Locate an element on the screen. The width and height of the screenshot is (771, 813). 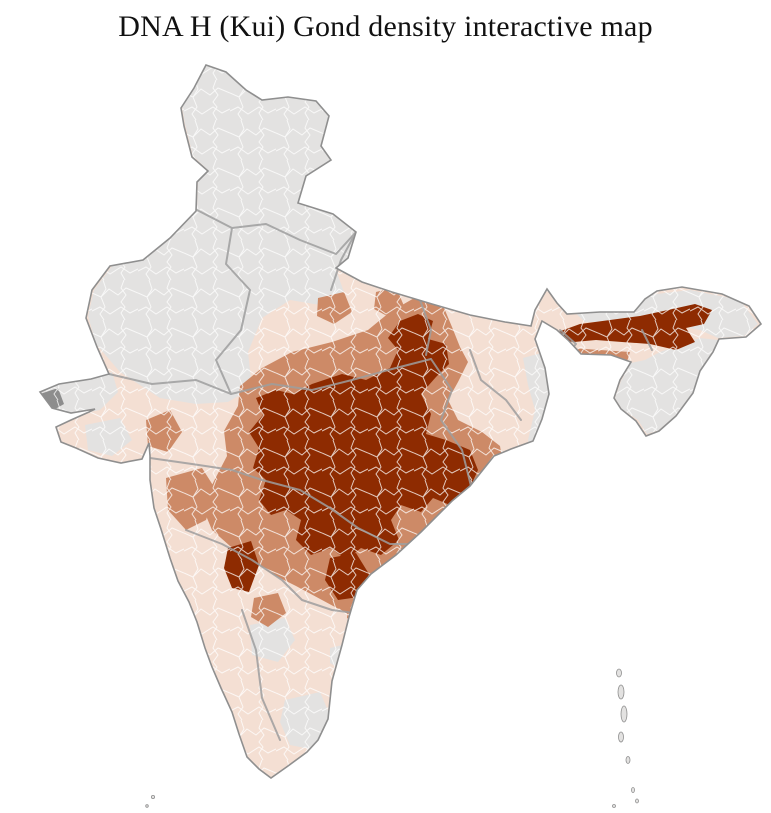
region-medium-odisha-coast is located at coordinates (450, 545).